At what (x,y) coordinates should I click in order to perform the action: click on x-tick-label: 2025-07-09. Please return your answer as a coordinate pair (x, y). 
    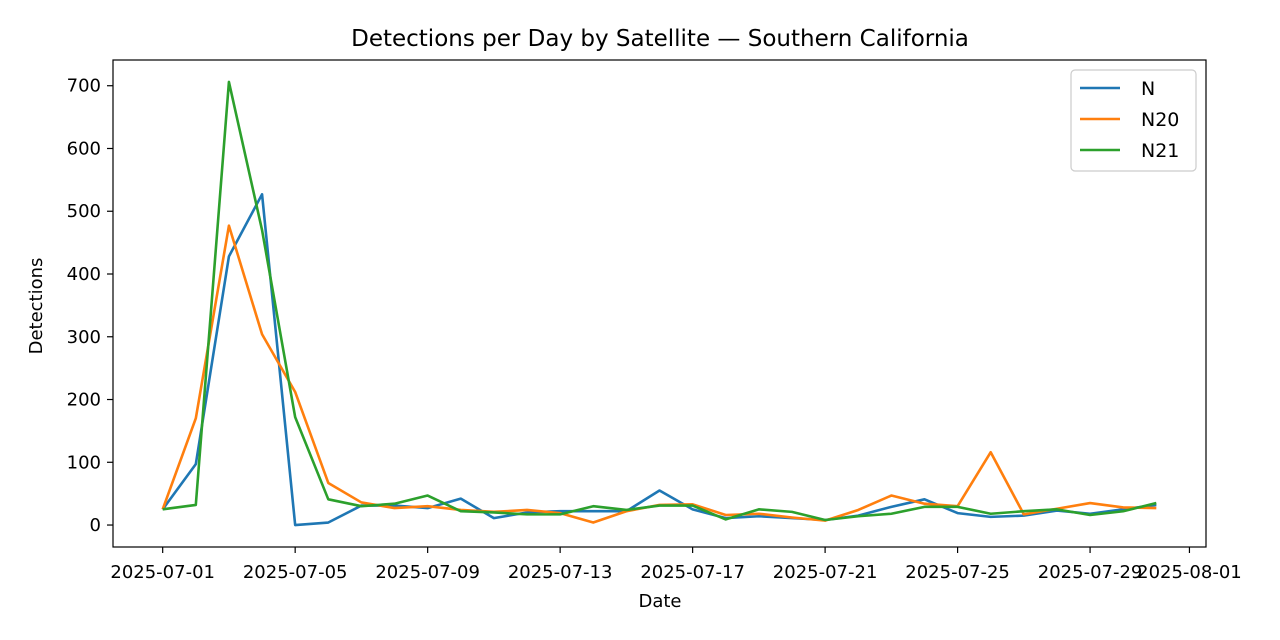
    Looking at the image, I should click on (427, 572).